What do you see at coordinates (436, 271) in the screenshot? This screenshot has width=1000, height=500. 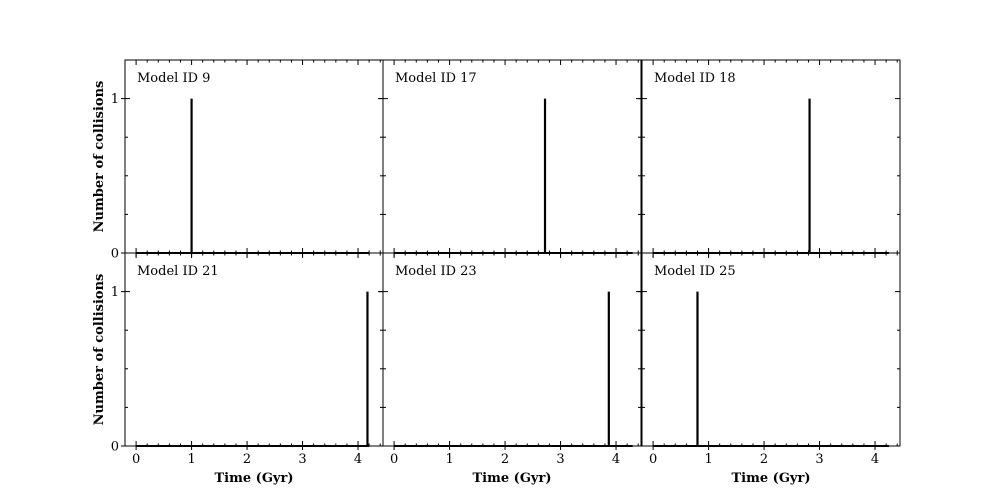 I see `panel-title: Model ID 23` at bounding box center [436, 271].